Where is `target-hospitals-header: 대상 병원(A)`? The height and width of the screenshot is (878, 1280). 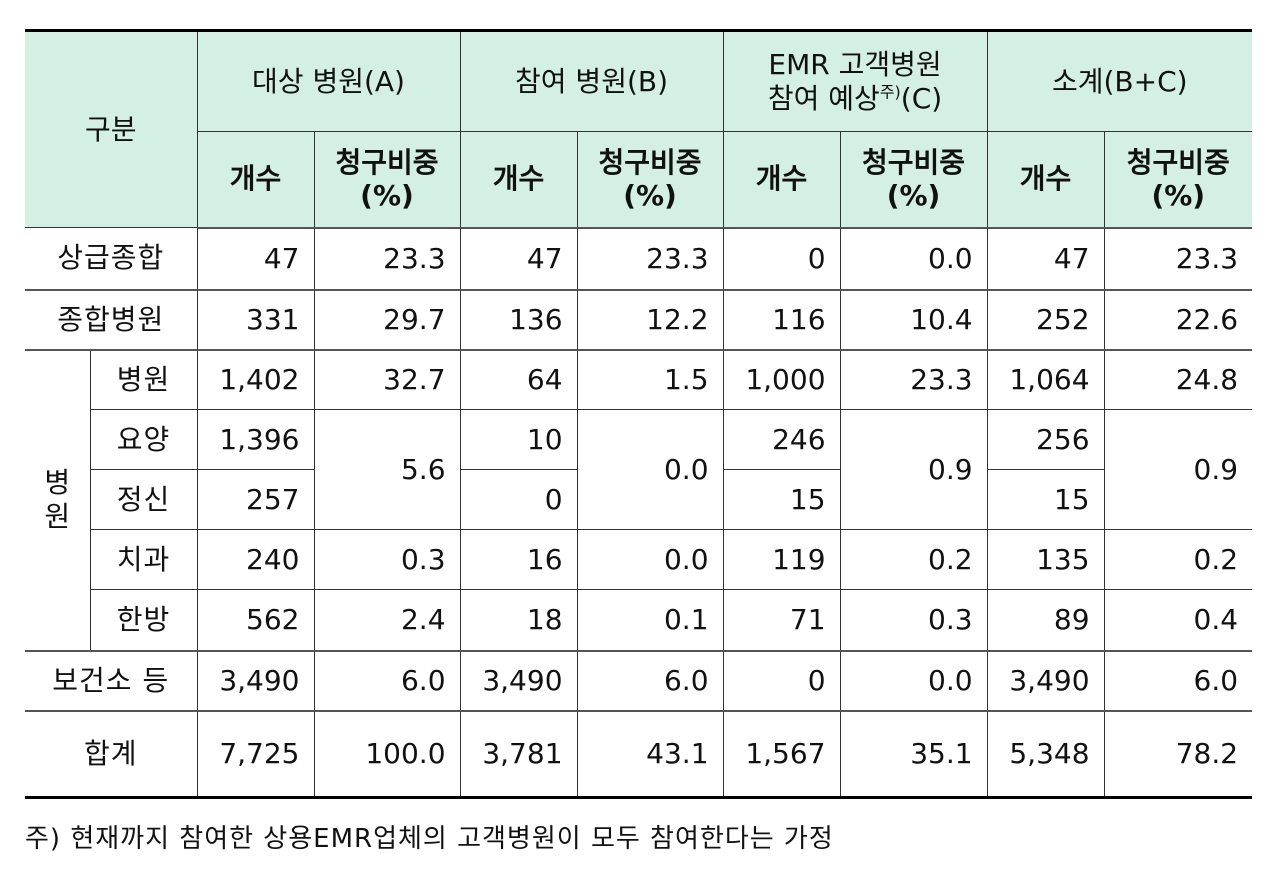
target-hospitals-header: 대상 병원(A) is located at coordinates (328, 81).